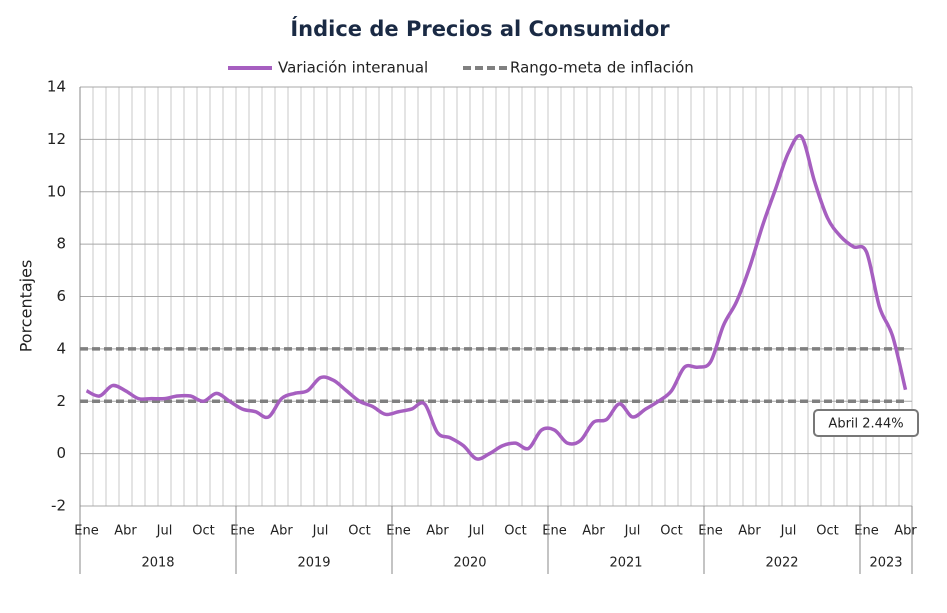 This screenshot has width=947, height=613. I want to click on y-tick-label: 6, so click(61, 296).